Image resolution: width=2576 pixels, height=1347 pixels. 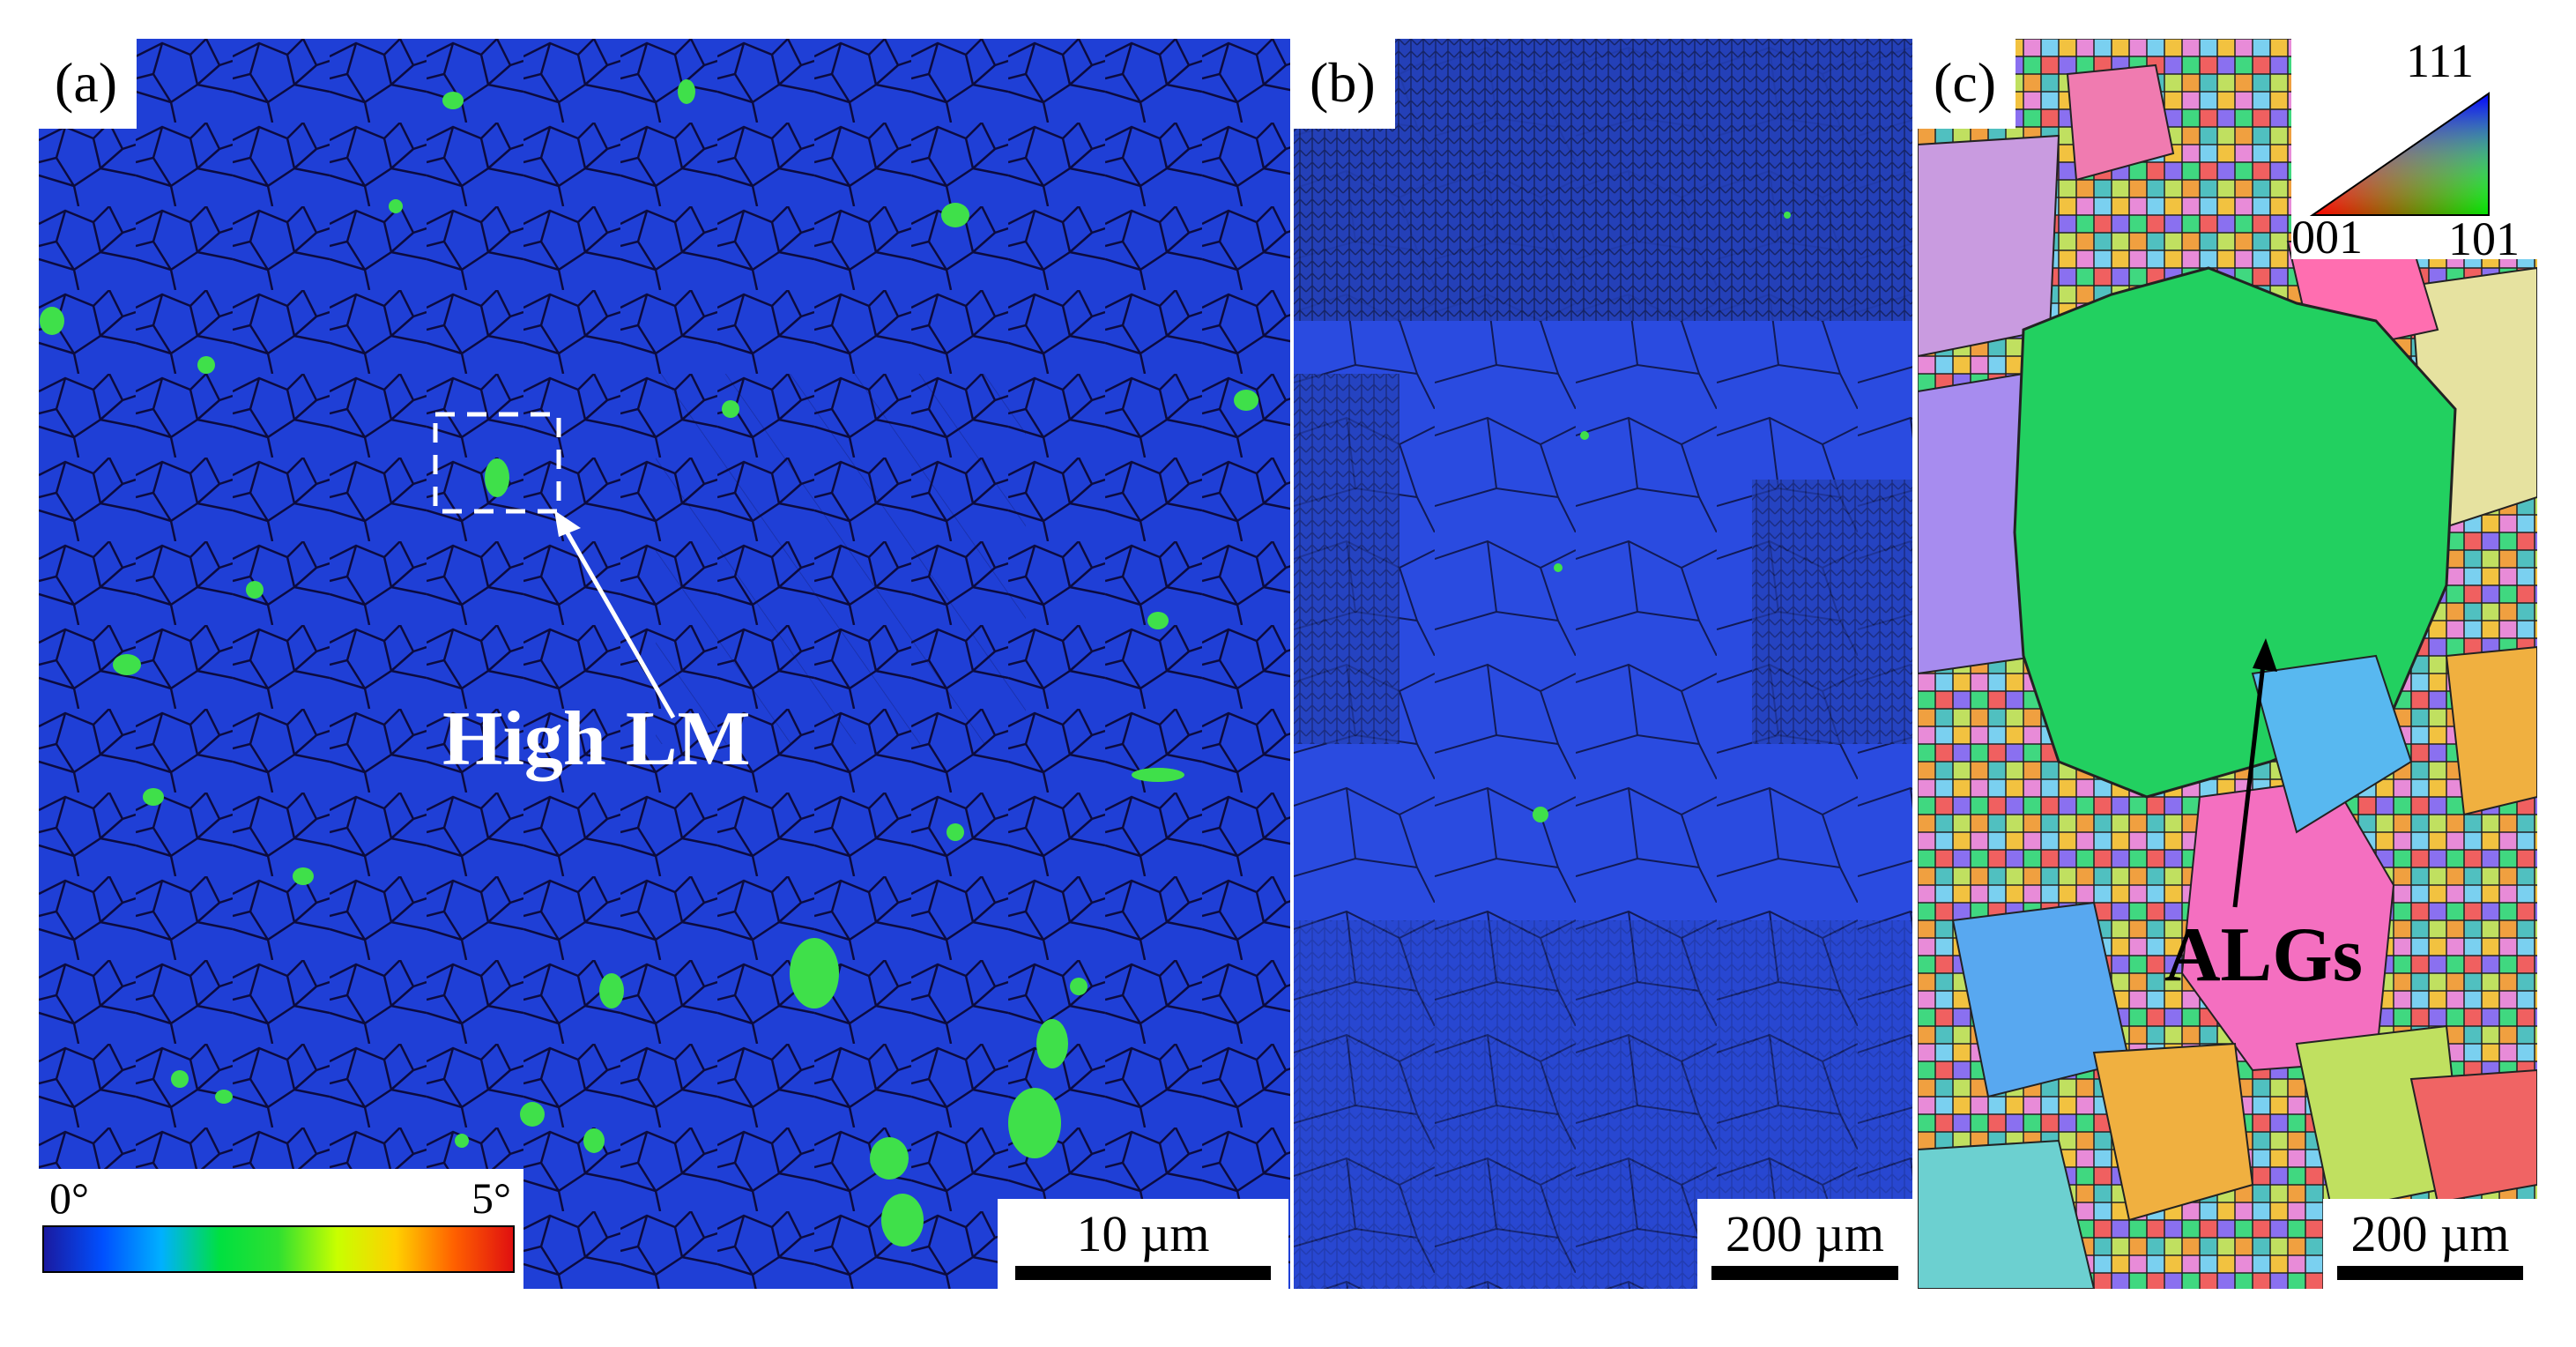 I want to click on arrow-high-lm, so click(x=618, y=621).